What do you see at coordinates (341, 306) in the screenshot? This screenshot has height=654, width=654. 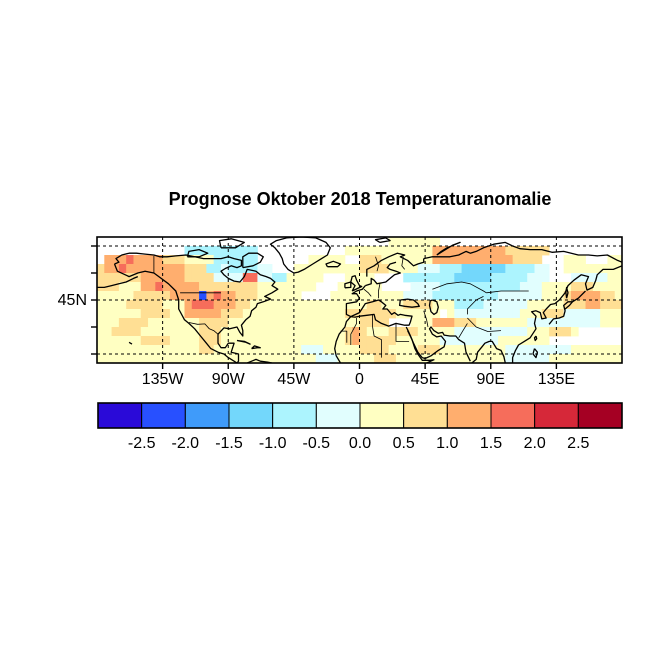 I see `country-borders` at bounding box center [341, 306].